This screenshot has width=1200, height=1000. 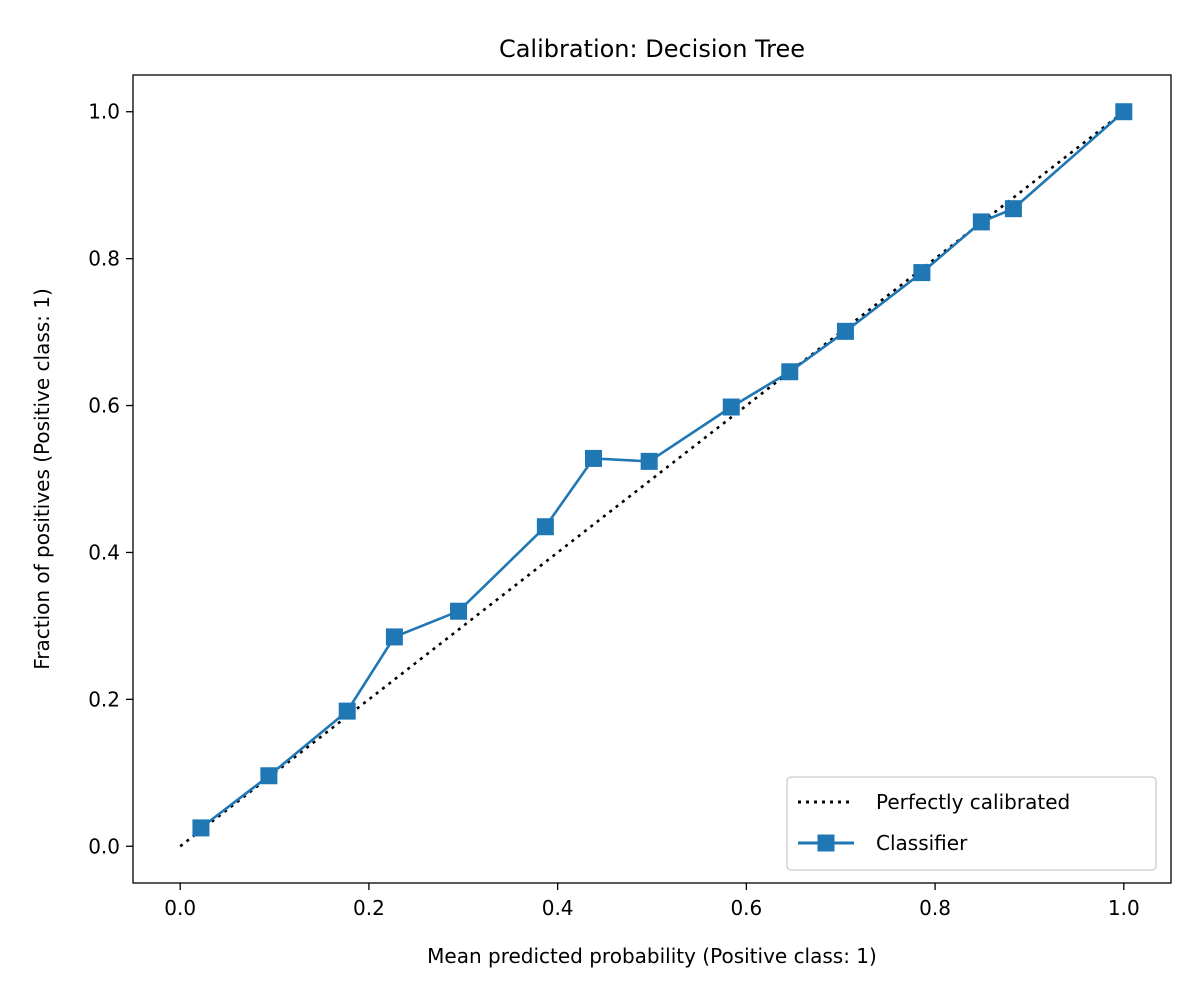 What do you see at coordinates (1124, 908) in the screenshot?
I see `x-tick-label: 1.0` at bounding box center [1124, 908].